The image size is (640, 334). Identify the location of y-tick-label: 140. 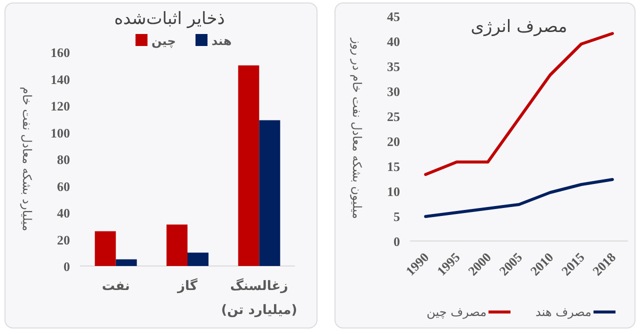
(60, 79).